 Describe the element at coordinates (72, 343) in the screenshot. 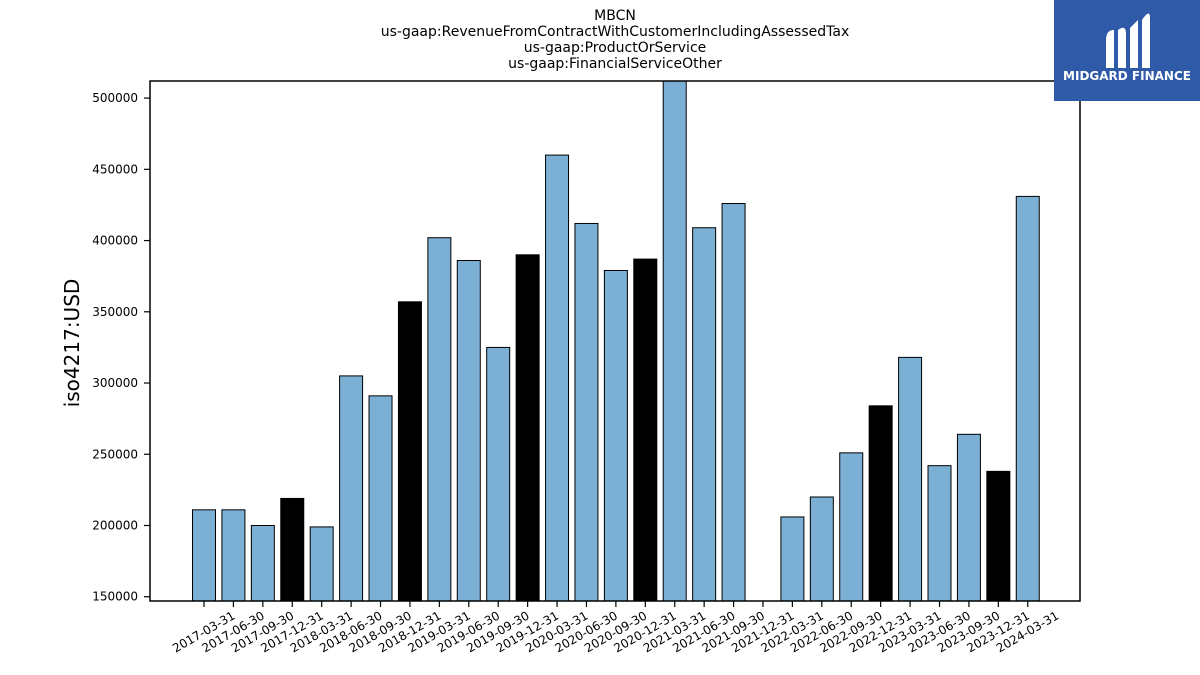

I see `y-axis-label: iso4217:USD` at that location.